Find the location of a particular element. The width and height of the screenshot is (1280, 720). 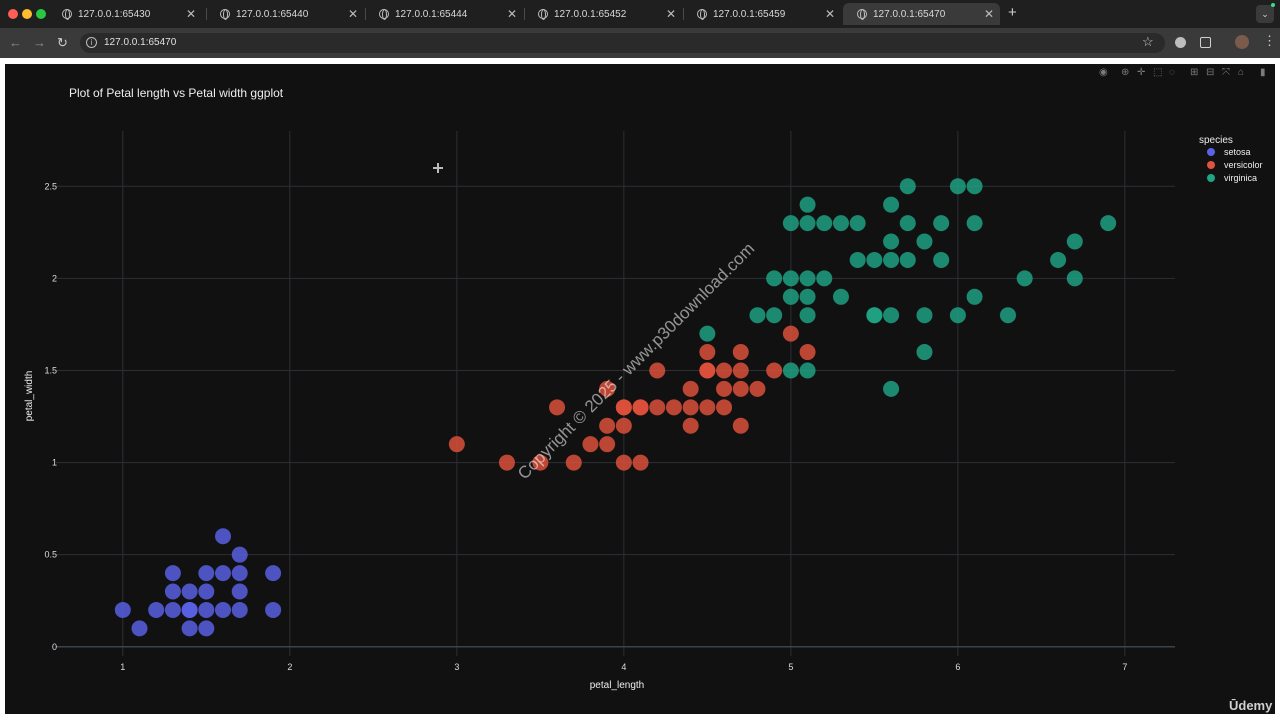

plotly-logo-icon: ▮ is located at coordinates (1263, 72).